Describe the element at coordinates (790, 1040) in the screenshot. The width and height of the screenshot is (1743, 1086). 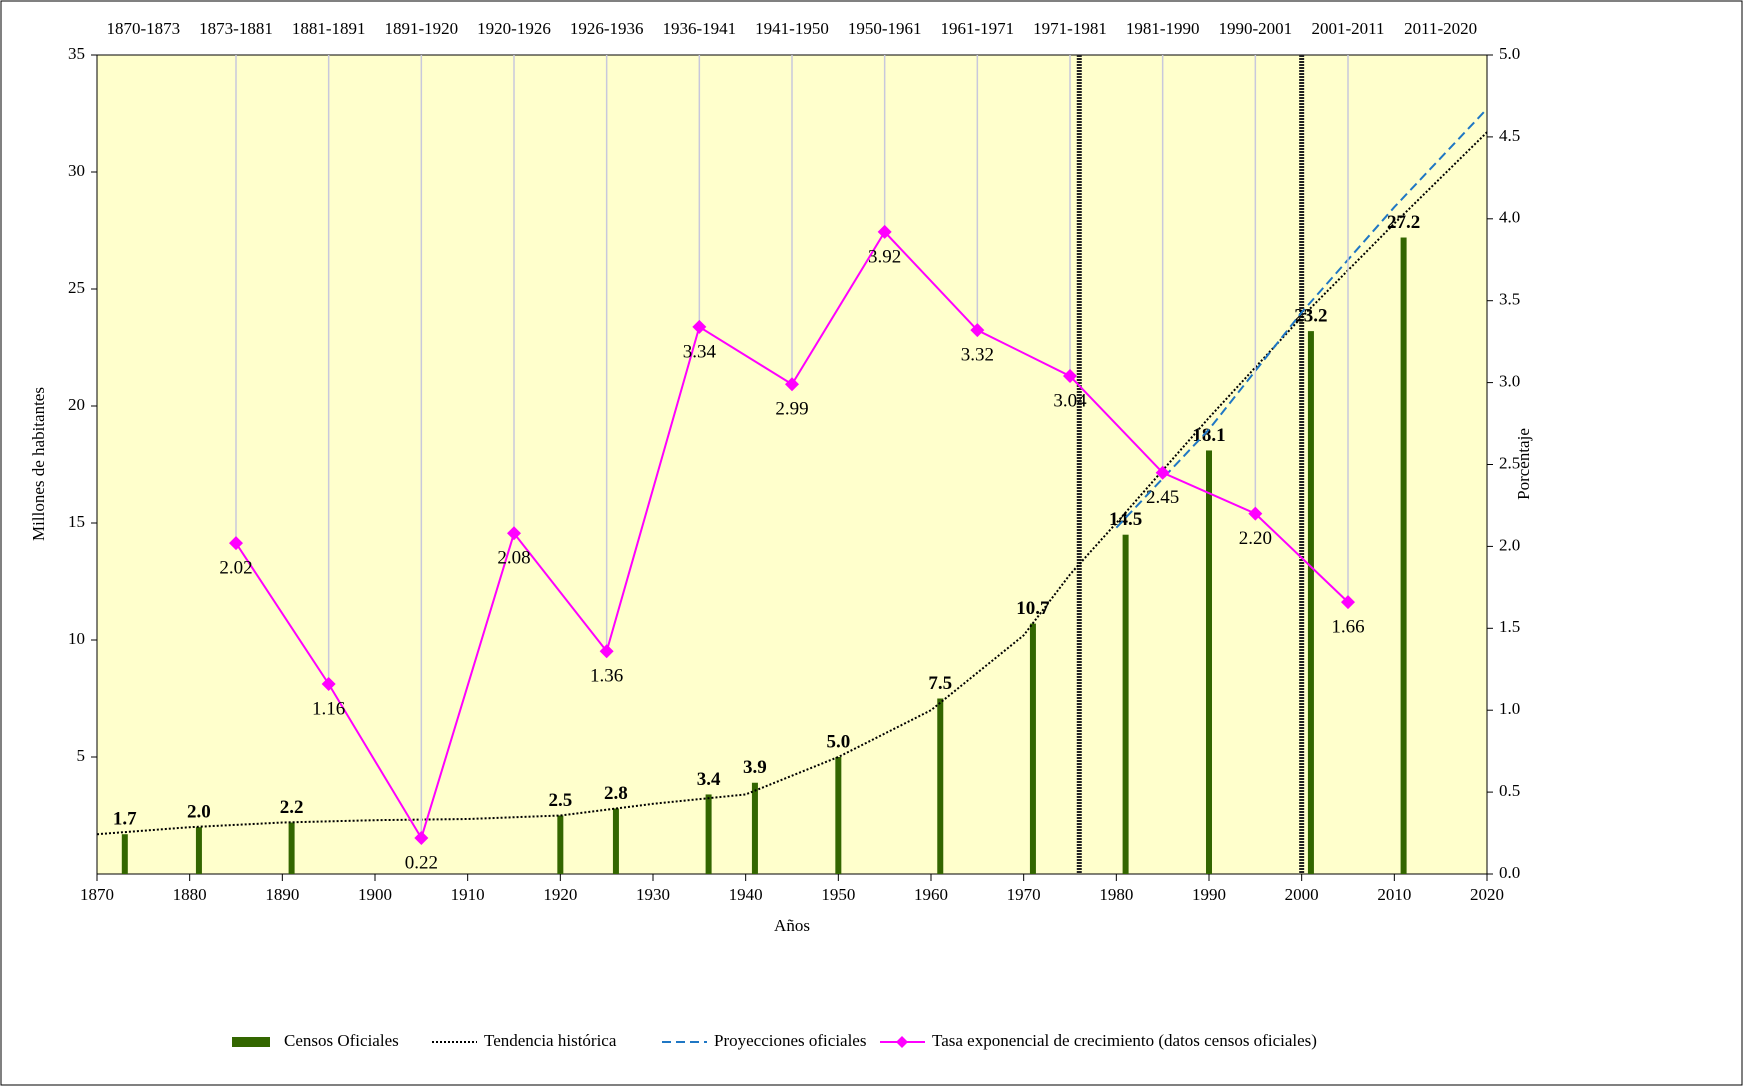
I see `legend-label: Proyecciones oficiales` at that location.